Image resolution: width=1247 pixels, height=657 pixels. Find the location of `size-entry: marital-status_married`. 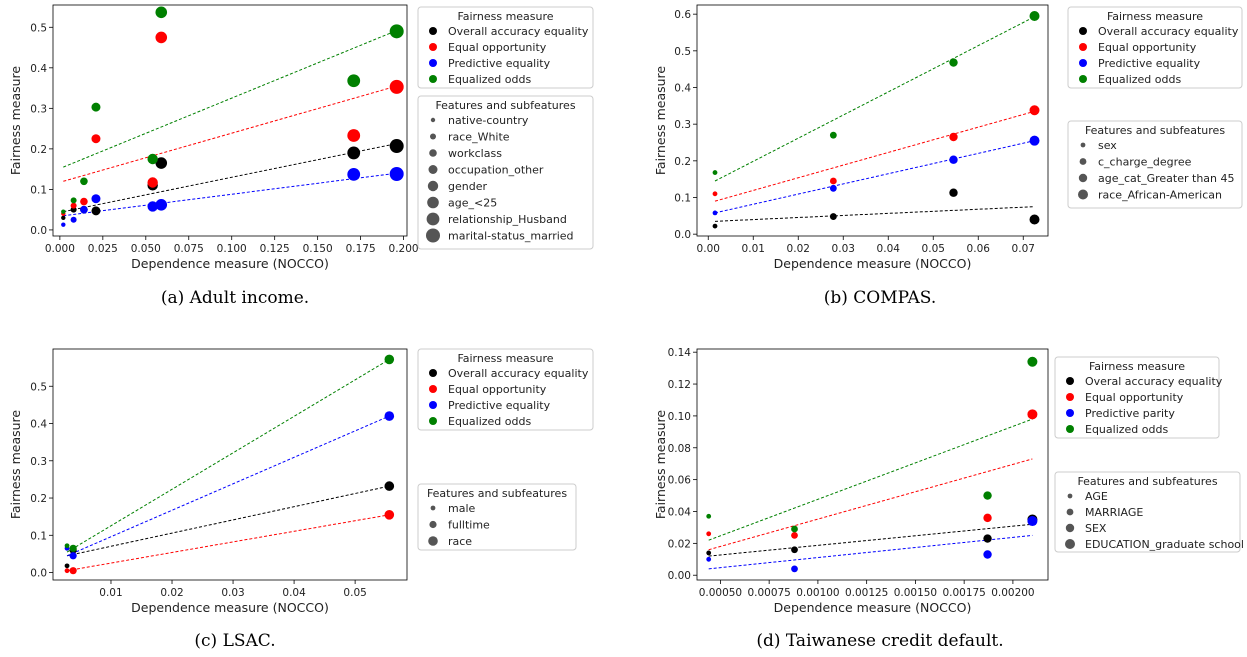

size-entry: marital-status_married is located at coordinates (511, 236).